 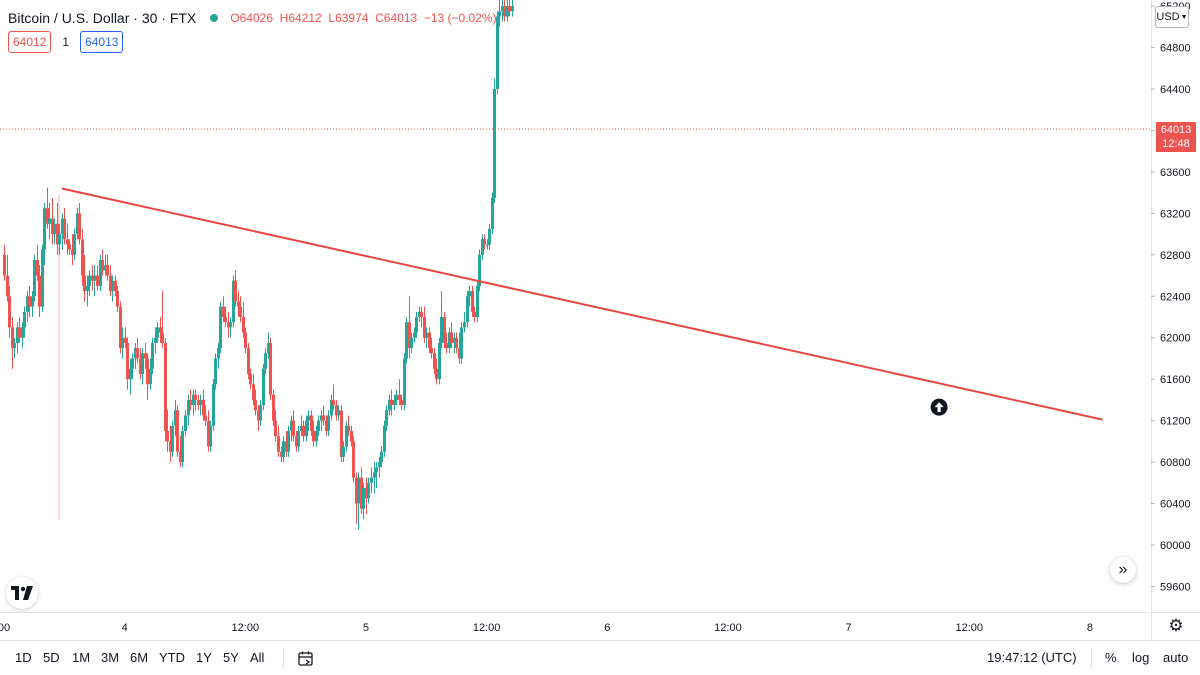 I want to click on log-scale-button: log, so click(x=1141, y=657).